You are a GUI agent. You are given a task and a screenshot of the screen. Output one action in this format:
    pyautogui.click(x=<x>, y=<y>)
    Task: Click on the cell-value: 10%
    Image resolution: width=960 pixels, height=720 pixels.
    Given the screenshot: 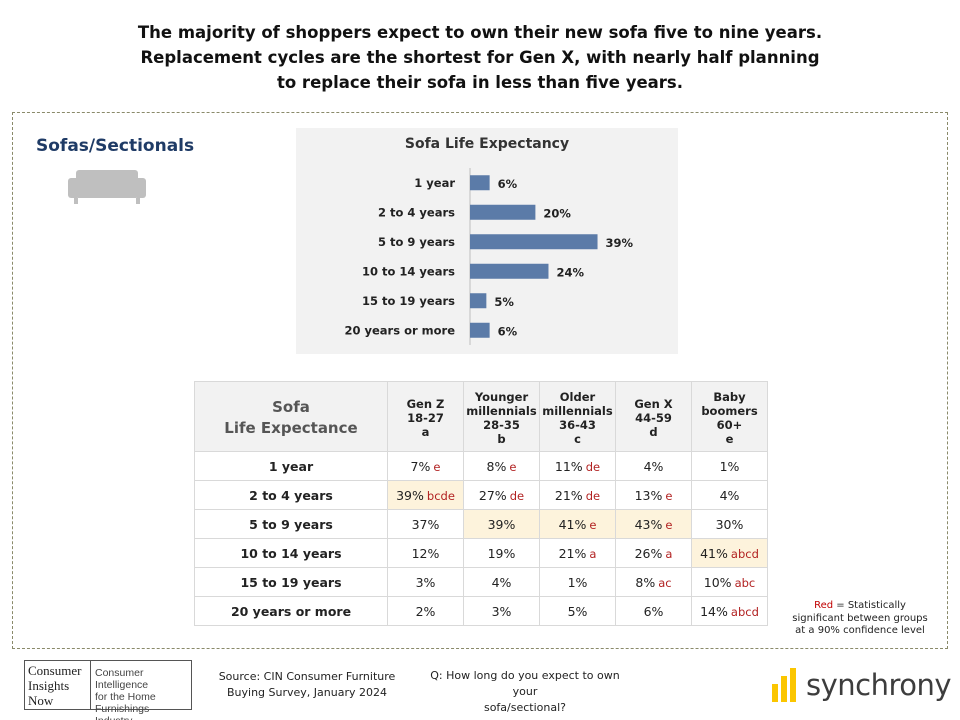 What is the action you would take?
    pyautogui.click(x=717, y=582)
    